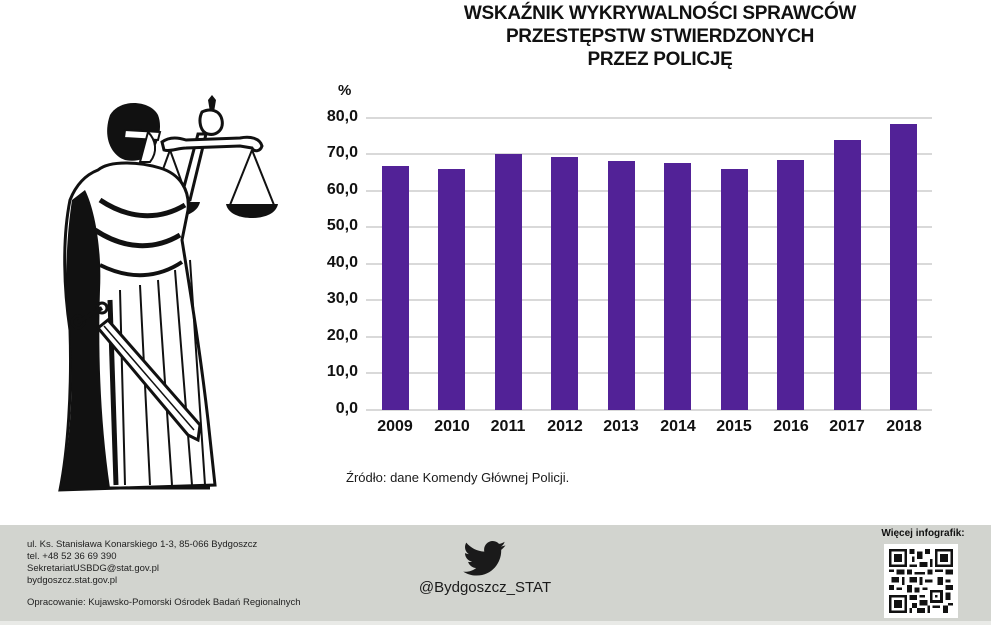  I want to click on x-tick: 2017, so click(847, 426).